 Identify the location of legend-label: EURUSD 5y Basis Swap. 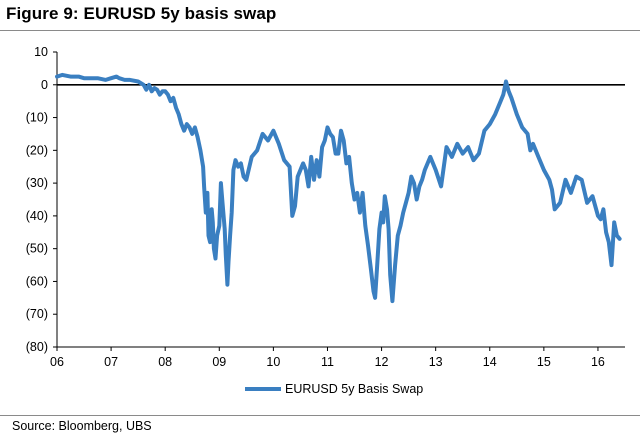
(354, 389).